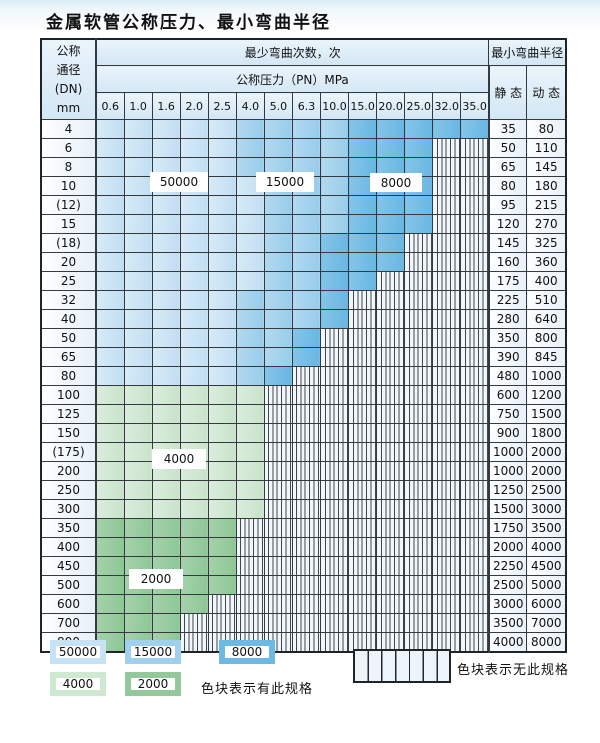 The image size is (600, 743). What do you see at coordinates (68, 186) in the screenshot?
I see `dn-cell: 10` at bounding box center [68, 186].